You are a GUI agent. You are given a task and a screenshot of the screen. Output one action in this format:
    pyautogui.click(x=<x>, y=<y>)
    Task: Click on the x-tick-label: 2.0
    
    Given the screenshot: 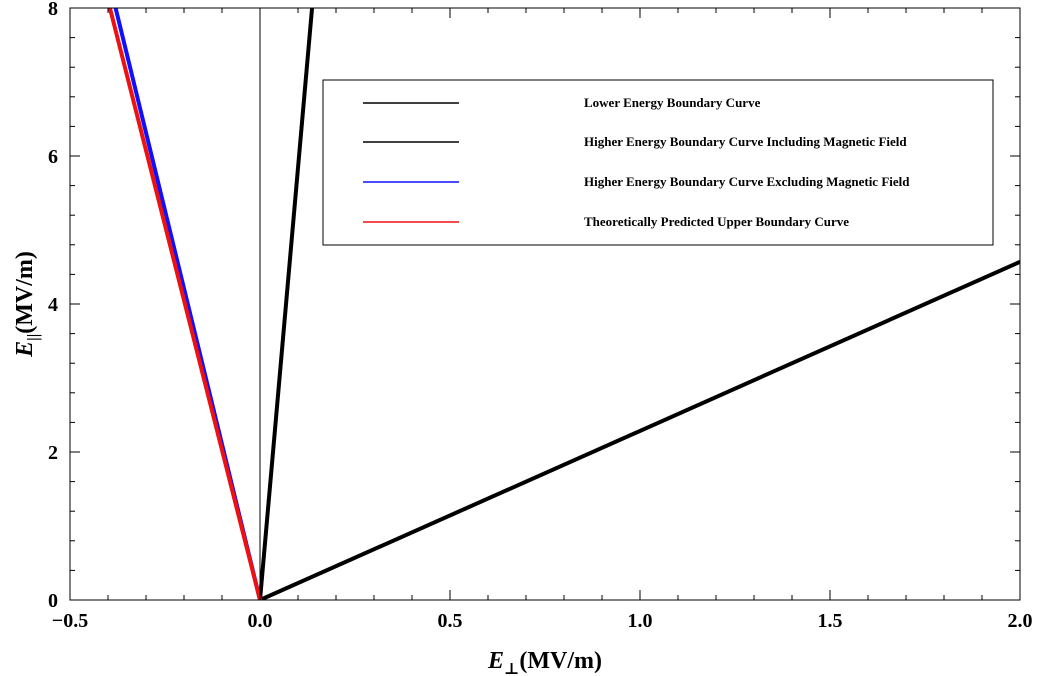 What is the action you would take?
    pyautogui.click(x=1020, y=621)
    